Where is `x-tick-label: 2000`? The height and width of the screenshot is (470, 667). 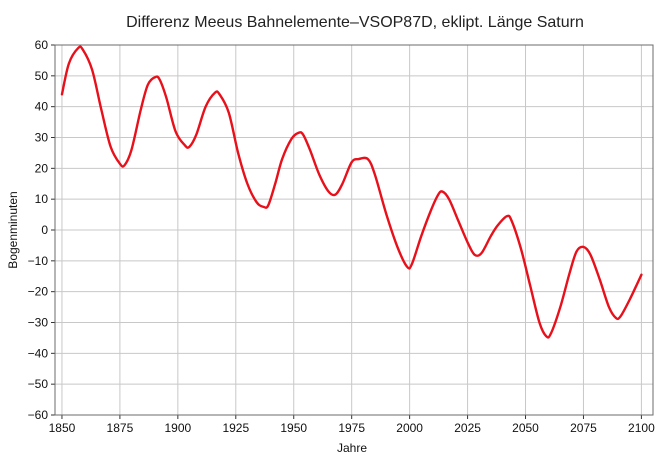 x-tick-label: 2000 is located at coordinates (409, 428).